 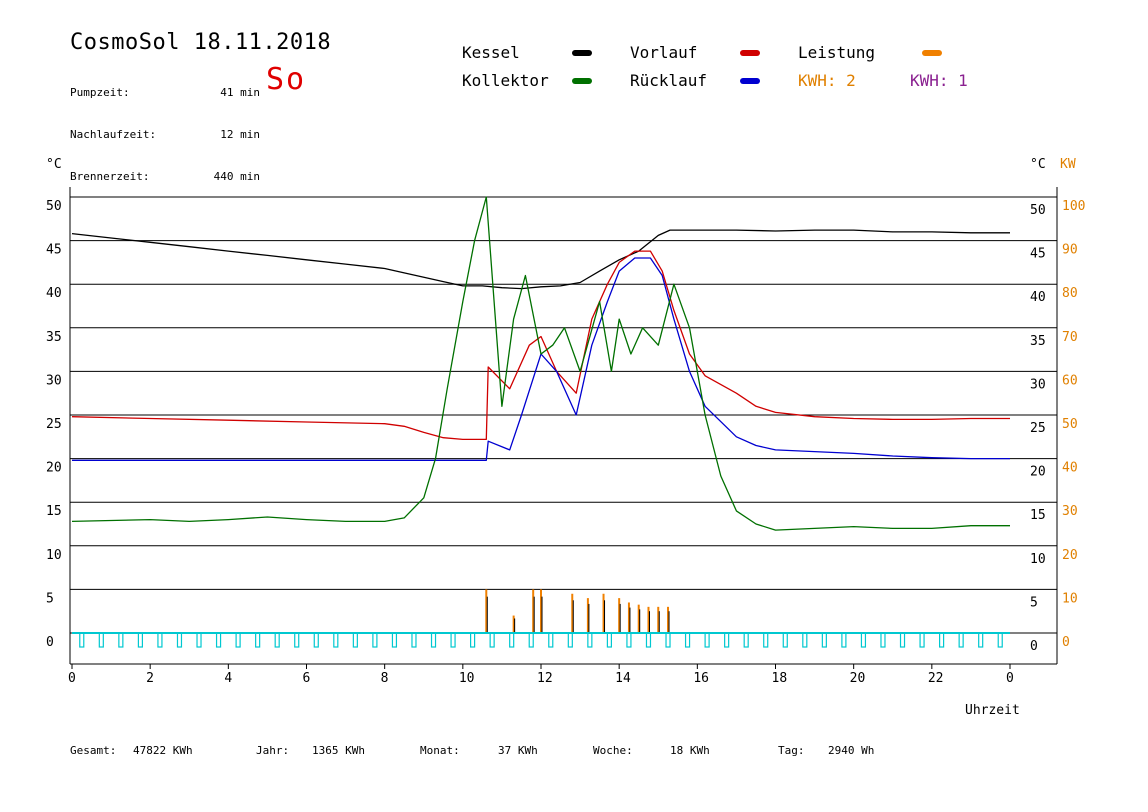 I want to click on stat-nachlaufzeit: Nachlaufzeit: 12 min, so click(x=165, y=135).